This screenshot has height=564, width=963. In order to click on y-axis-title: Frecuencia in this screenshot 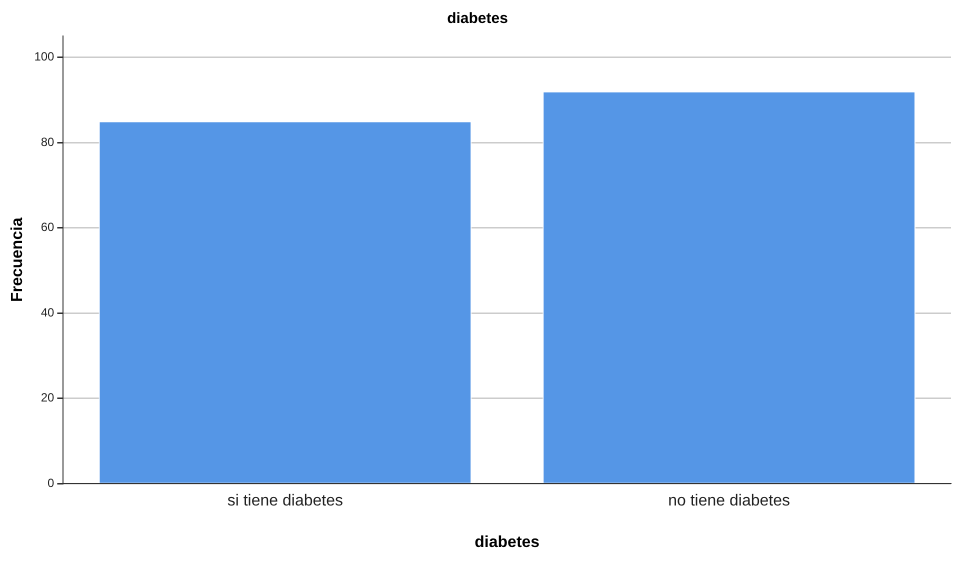, I will do `click(17, 259)`.